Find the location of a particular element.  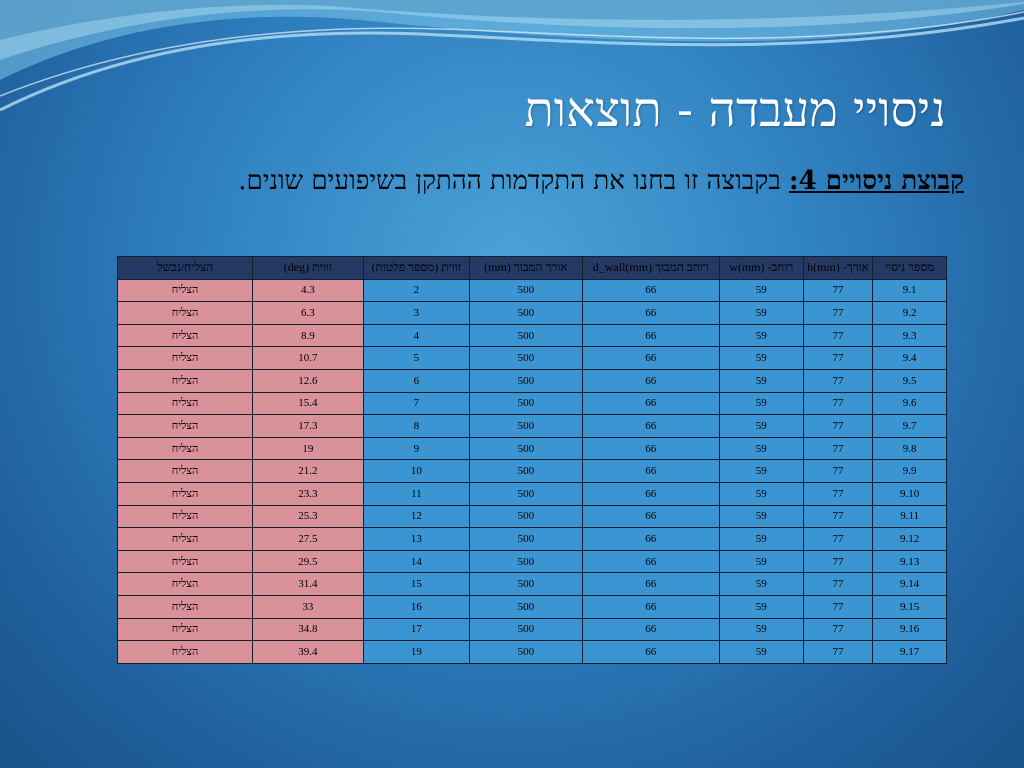

angle-deg-cell: 25.3 is located at coordinates (308, 516).